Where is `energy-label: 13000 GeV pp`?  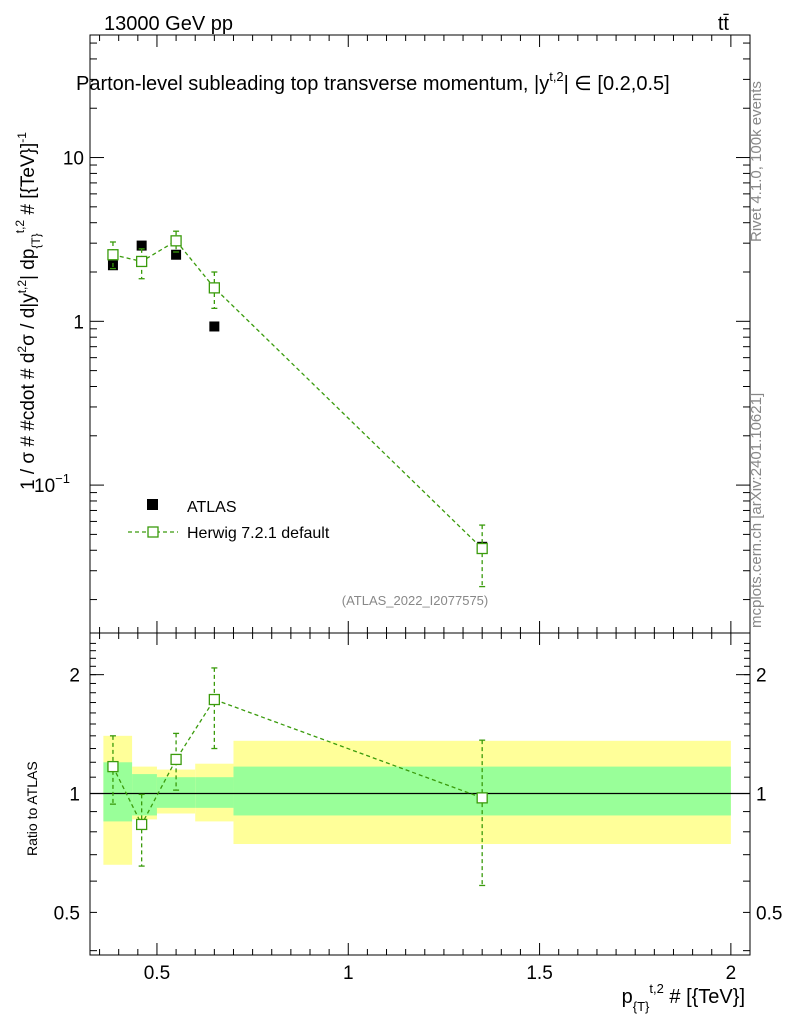 energy-label: 13000 GeV pp is located at coordinates (168, 24).